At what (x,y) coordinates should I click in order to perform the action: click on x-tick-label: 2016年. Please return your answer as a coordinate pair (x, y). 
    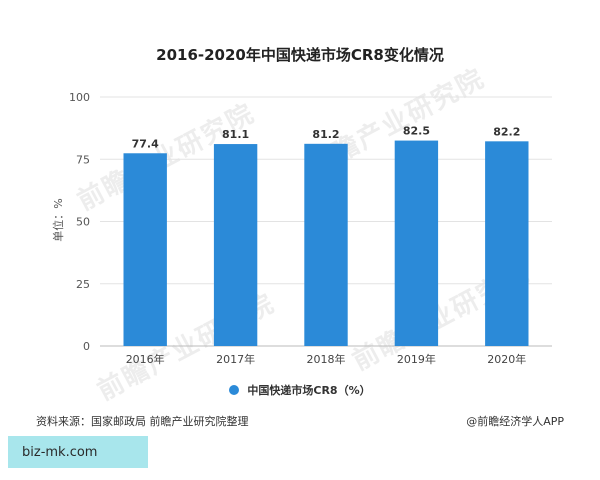
    Looking at the image, I should click on (145, 359).